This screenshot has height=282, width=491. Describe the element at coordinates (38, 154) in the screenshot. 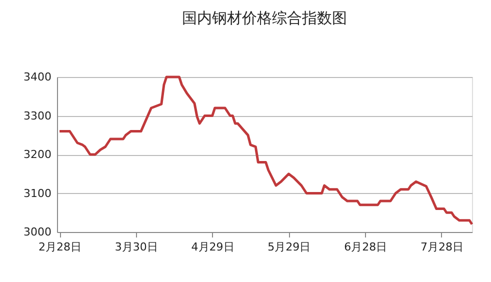

I see `y-tick-label: 3200` at that location.